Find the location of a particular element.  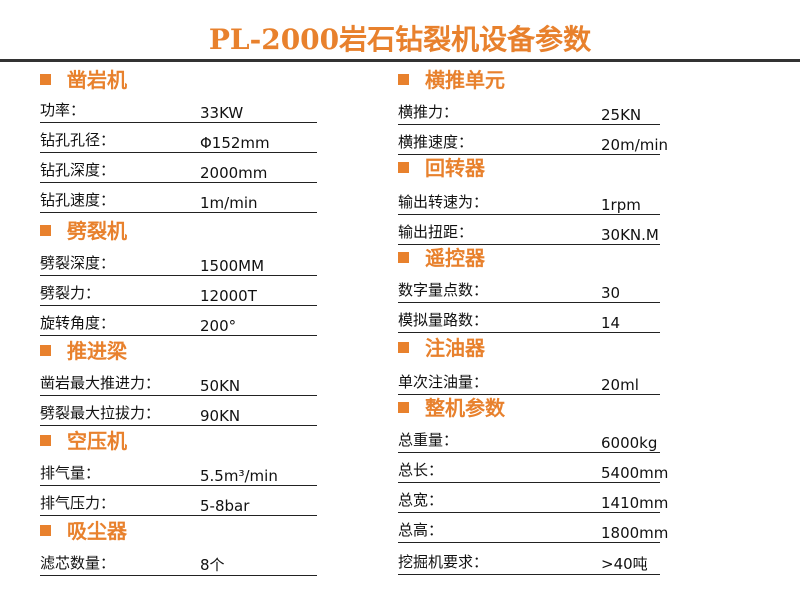

spec-label: 模拟量路数： is located at coordinates (443, 320).